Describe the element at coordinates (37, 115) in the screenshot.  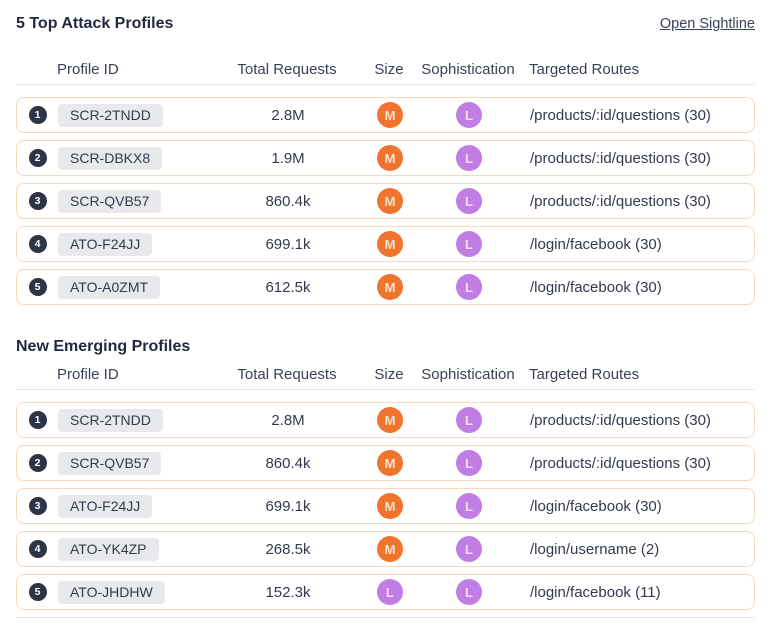
I see `rank-cell: 1` at that location.